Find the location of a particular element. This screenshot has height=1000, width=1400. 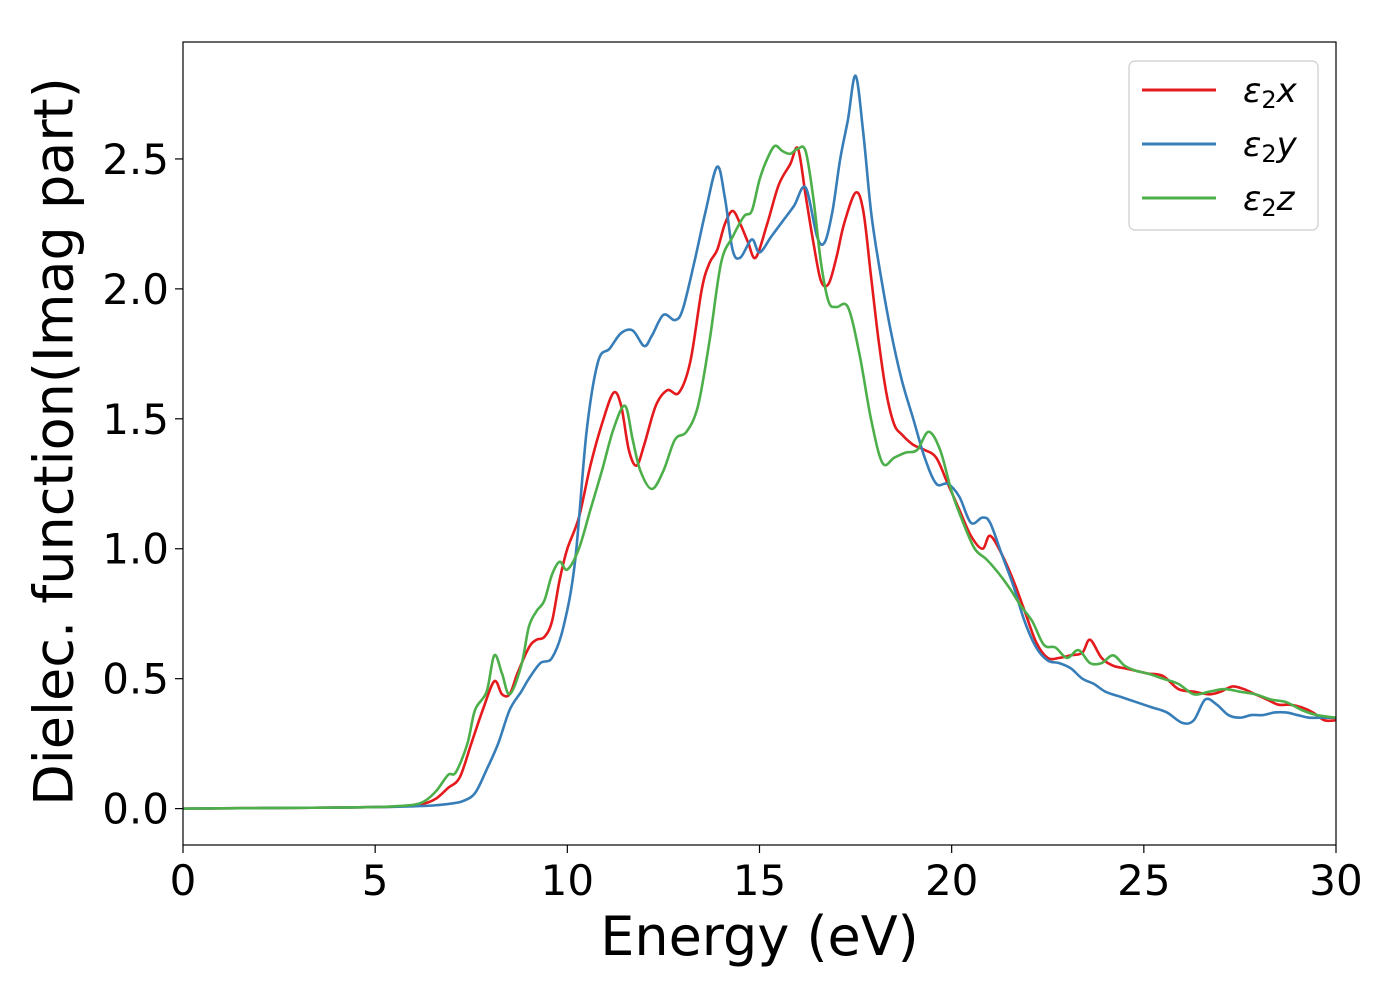

x-tick-label: 30 is located at coordinates (1335, 880).